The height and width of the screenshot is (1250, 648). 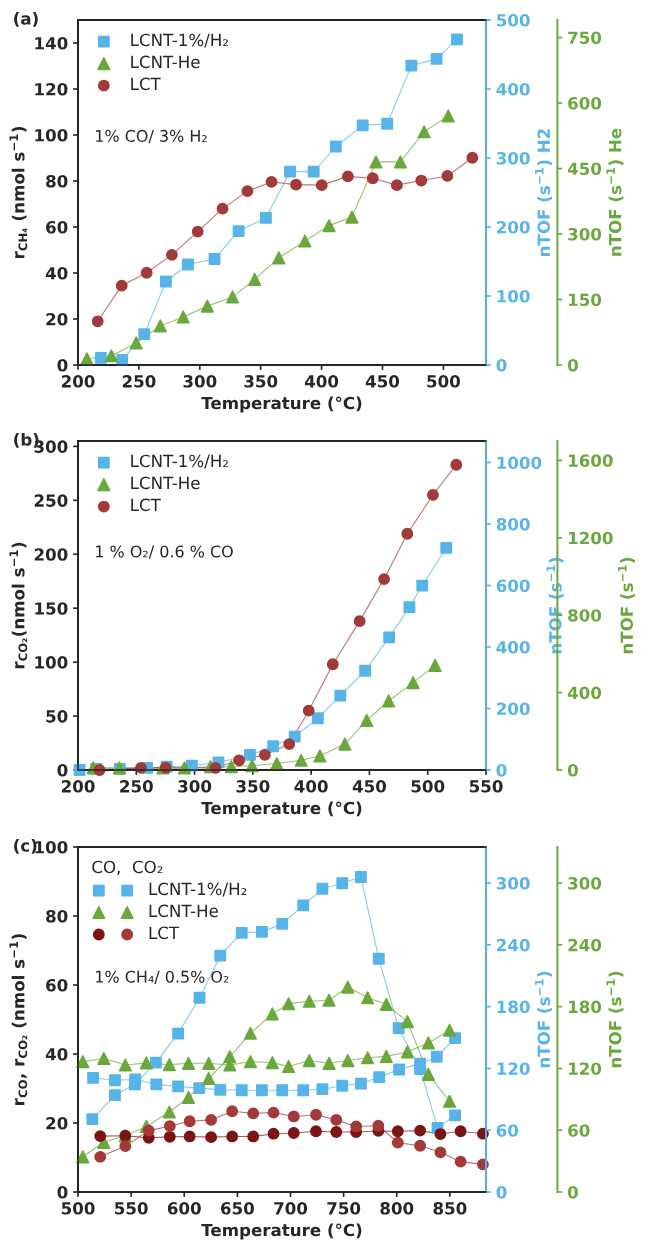 What do you see at coordinates (591, 460) in the screenshot?
I see `y3-tick-label: 1600` at bounding box center [591, 460].